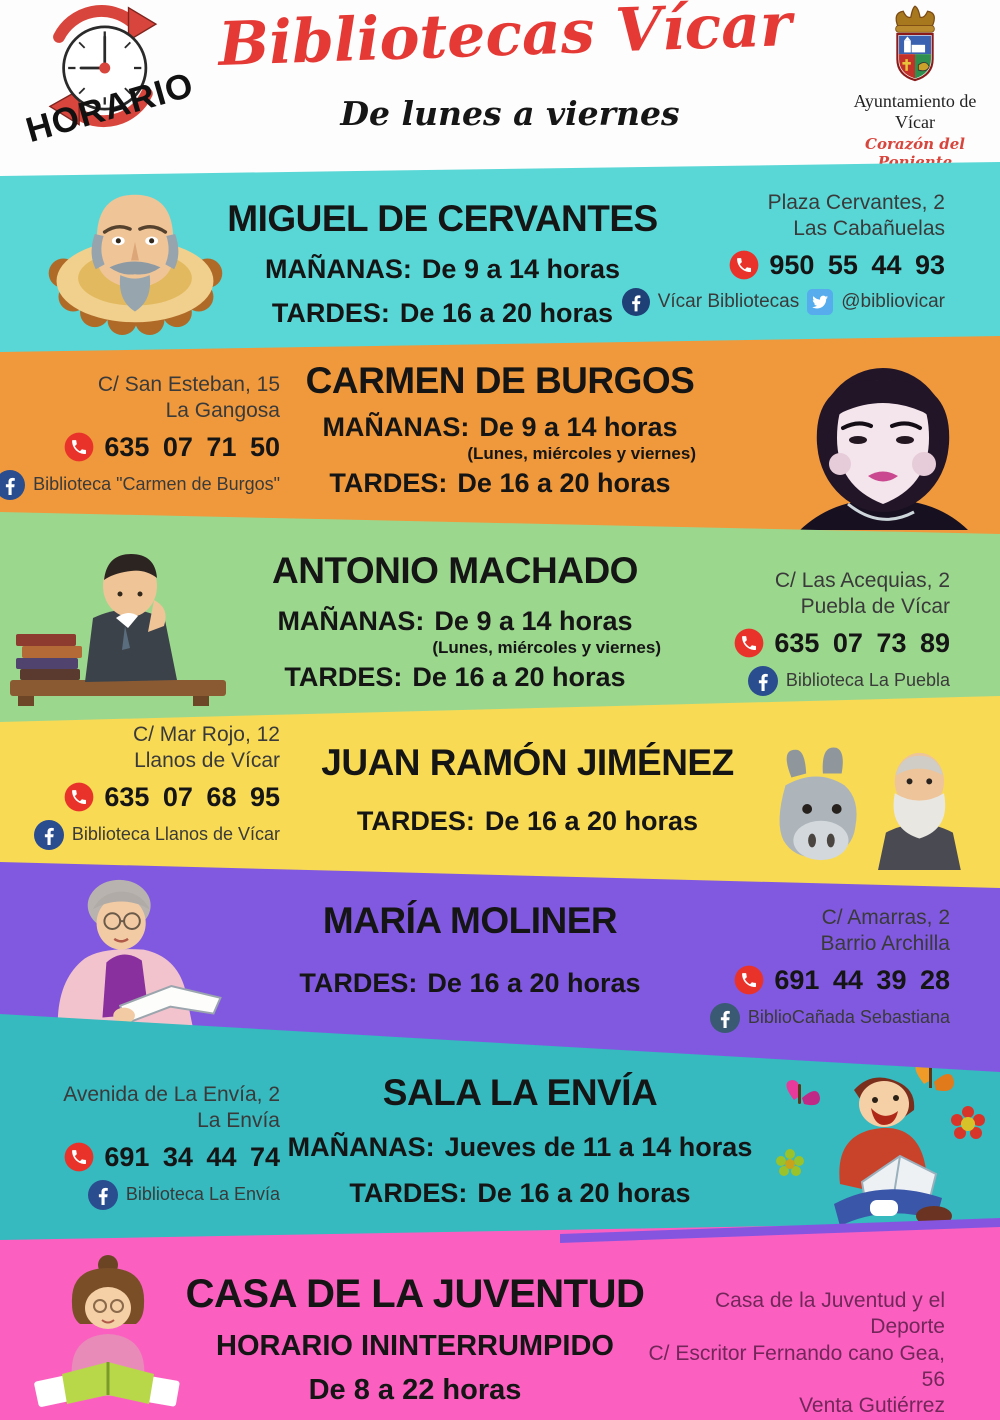  What do you see at coordinates (202, 1194) in the screenshot?
I see `facebook-handle: Biblioteca La Envía` at bounding box center [202, 1194].